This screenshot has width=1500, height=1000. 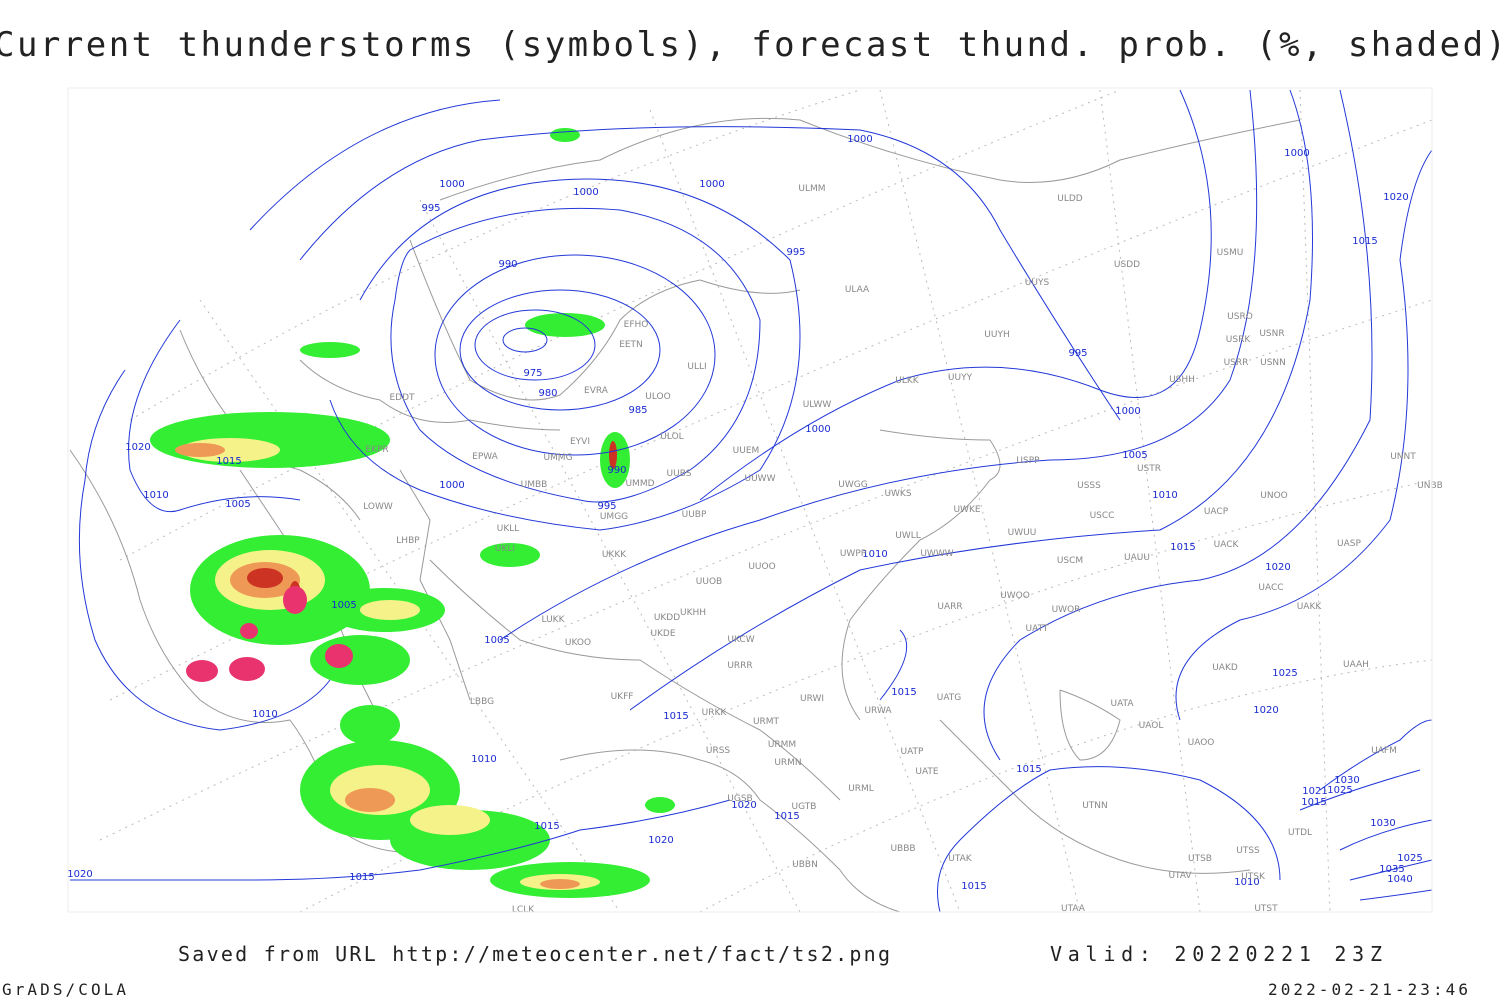 I want to click on software-credit: GrADS/COLA, so click(x=64, y=989).